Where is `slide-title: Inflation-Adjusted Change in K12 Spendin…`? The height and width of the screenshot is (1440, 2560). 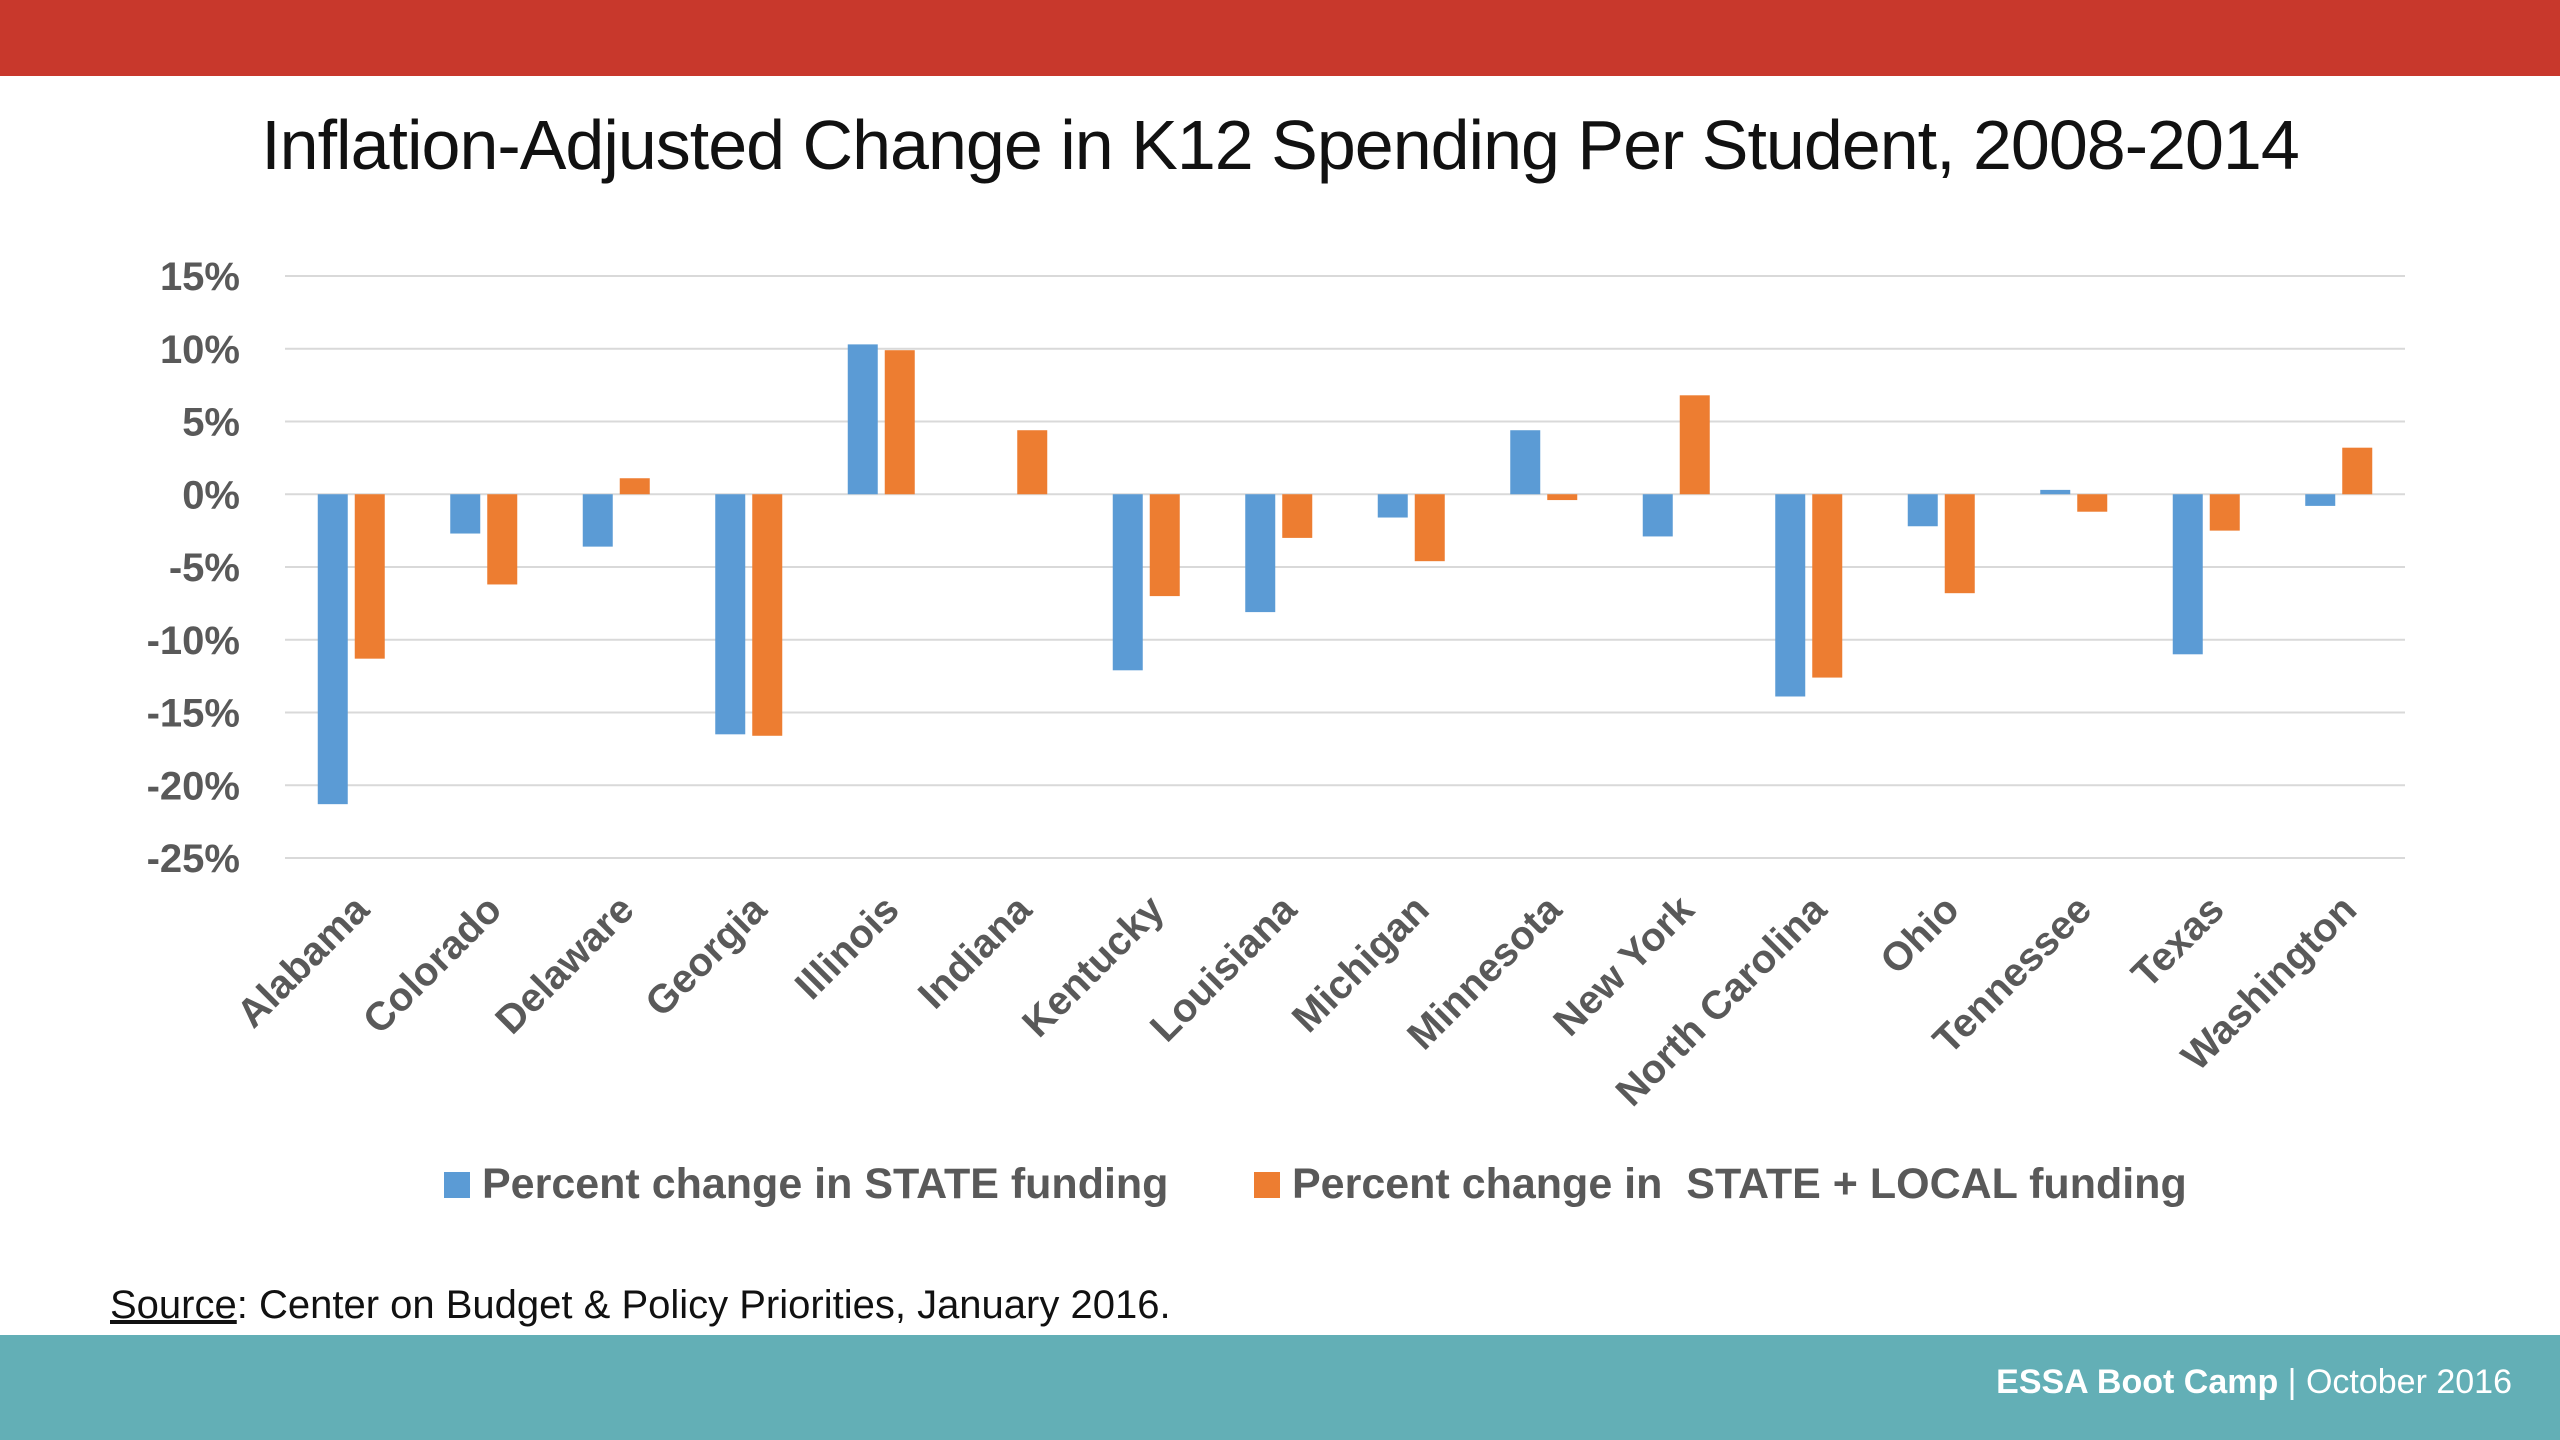
slide-title: Inflation-Adjusted Change in K12 Spendin… is located at coordinates (1280, 145).